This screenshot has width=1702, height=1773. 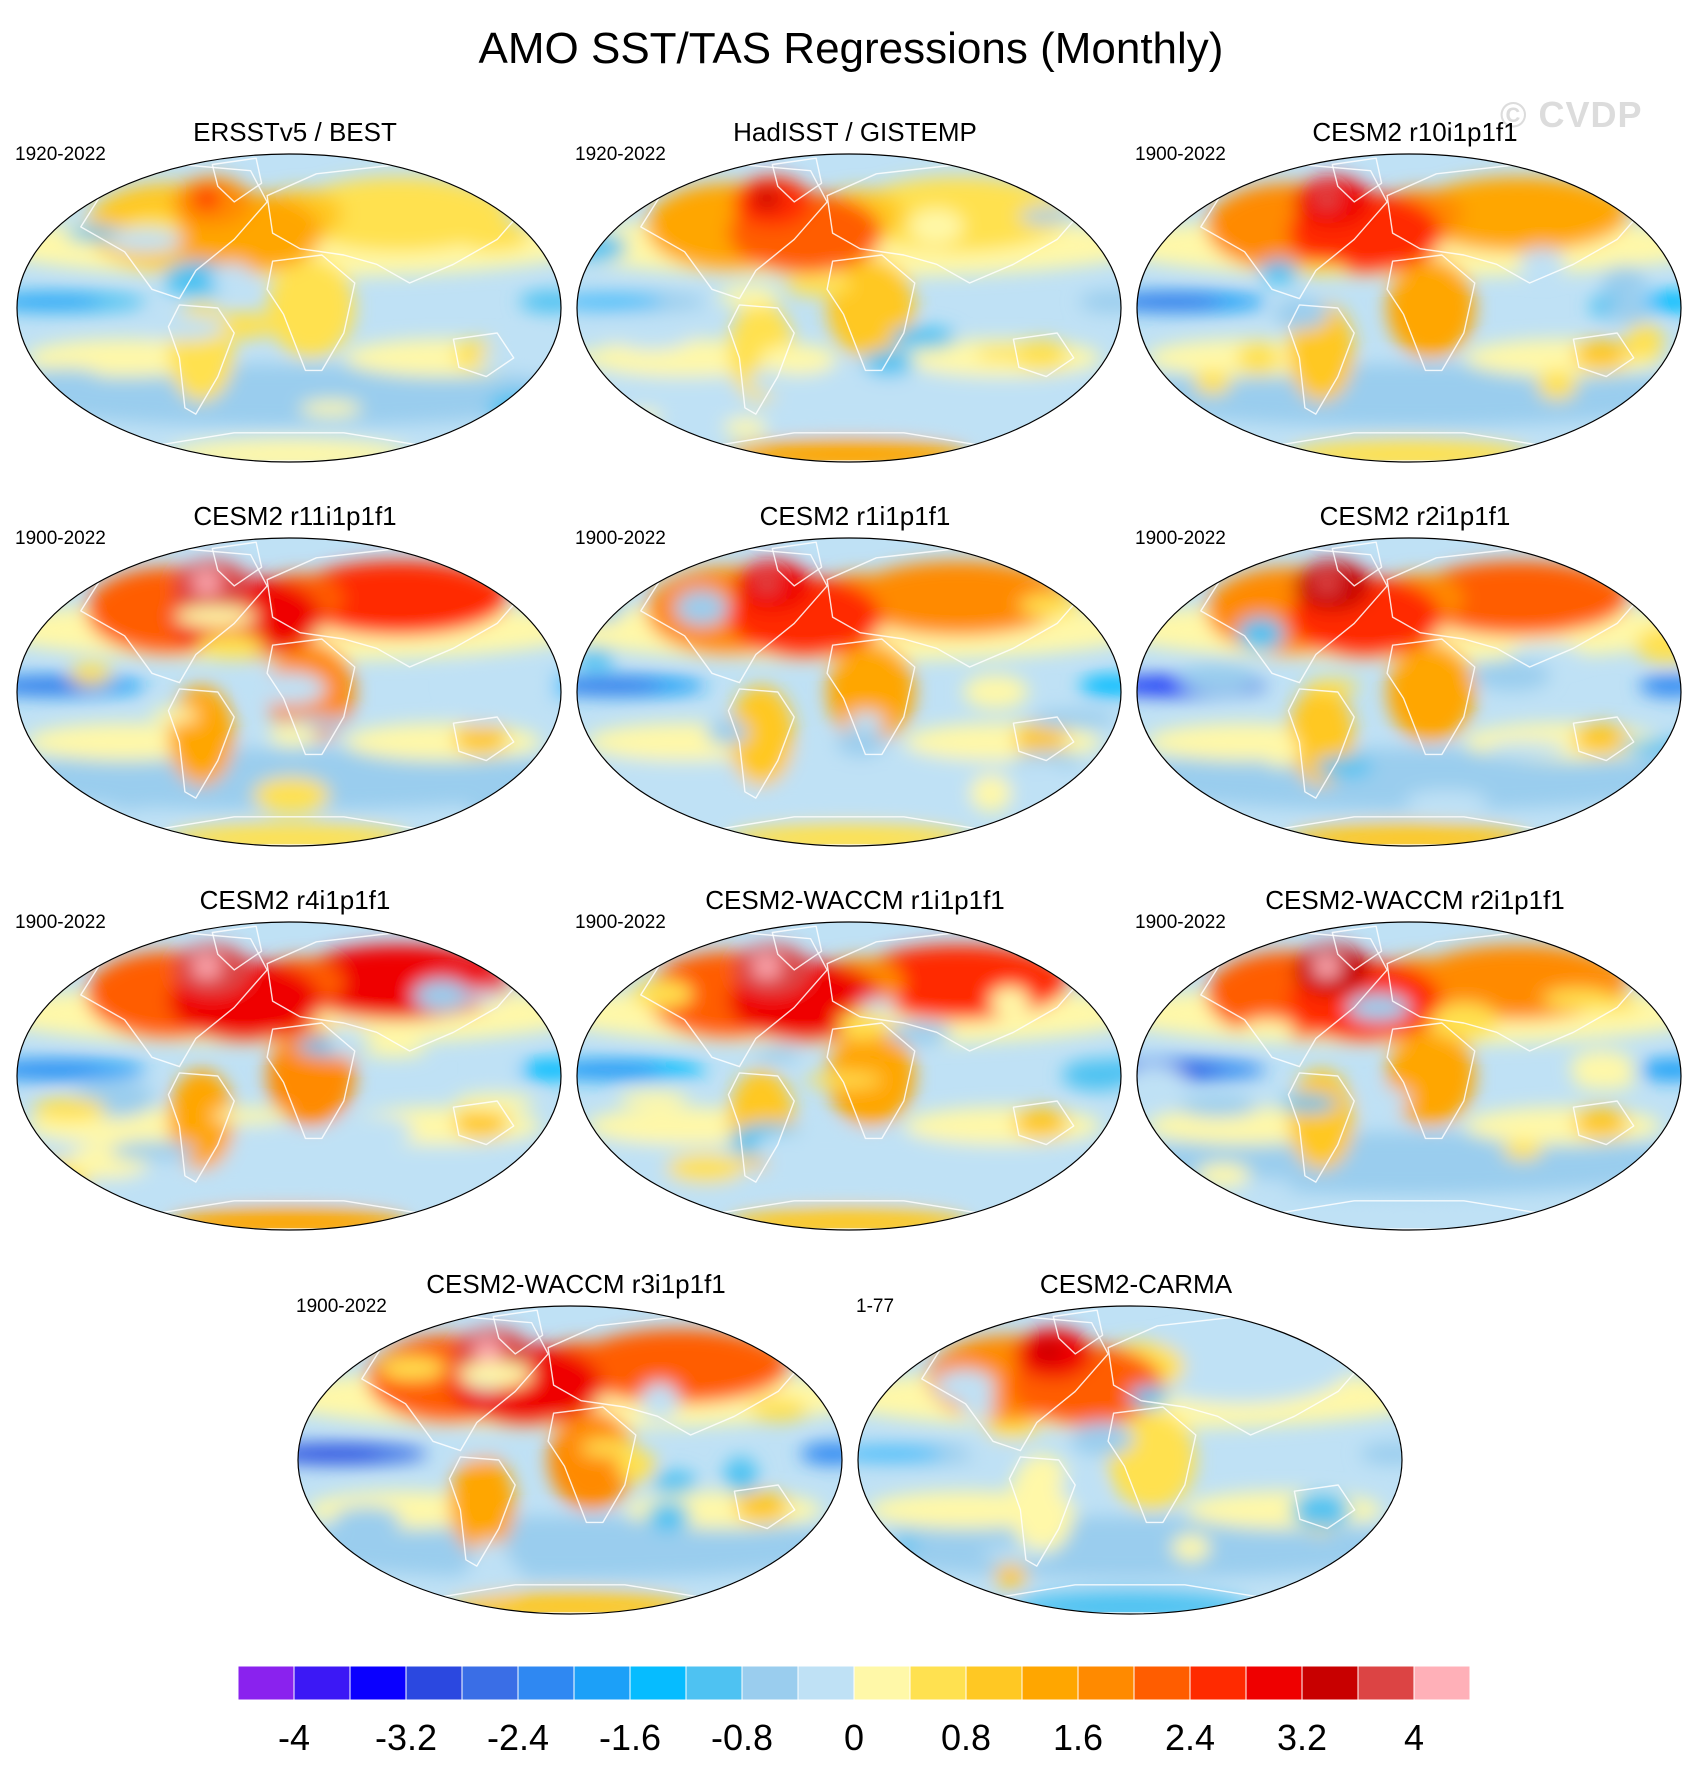 I want to click on map-panel: CESM2-WACCM r1i1p1f1 1900-2022, so click(x=855, y=1072).